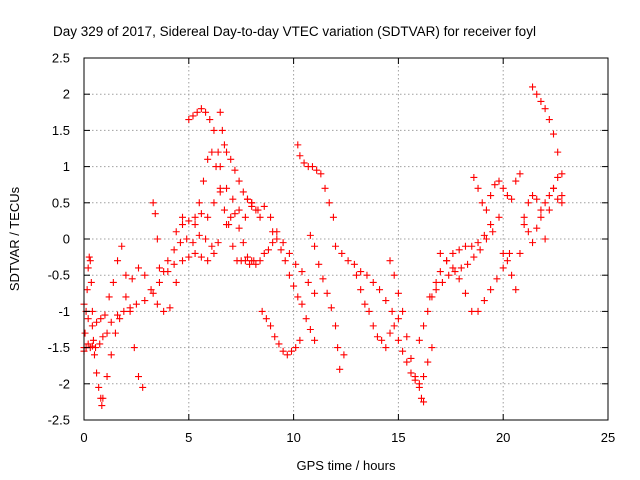 The height and width of the screenshot is (480, 640). Describe the element at coordinates (59, 239) in the screenshot. I see `y-tick-labels: -2.5 -2 -1.5 -1 -0.5 0 0.5 1 1.5 2 2.5` at that location.